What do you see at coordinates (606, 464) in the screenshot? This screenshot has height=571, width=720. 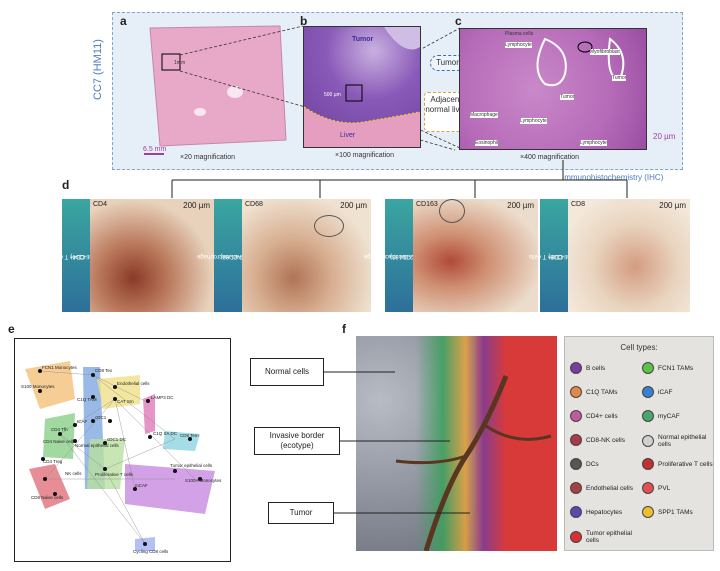 I see `legend-item: DCs` at bounding box center [606, 464].